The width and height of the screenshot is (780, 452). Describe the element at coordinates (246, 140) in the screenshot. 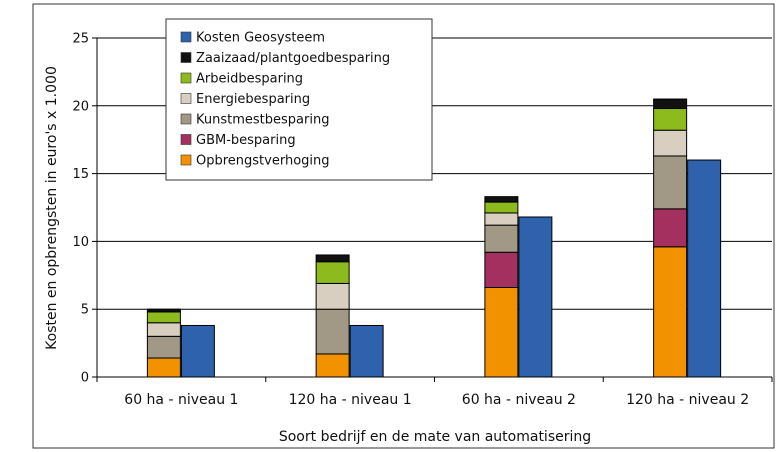

I see `legend-label: GBM-besparing` at that location.